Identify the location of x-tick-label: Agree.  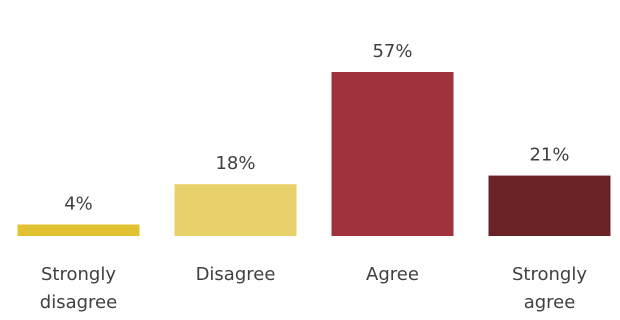
(392, 274).